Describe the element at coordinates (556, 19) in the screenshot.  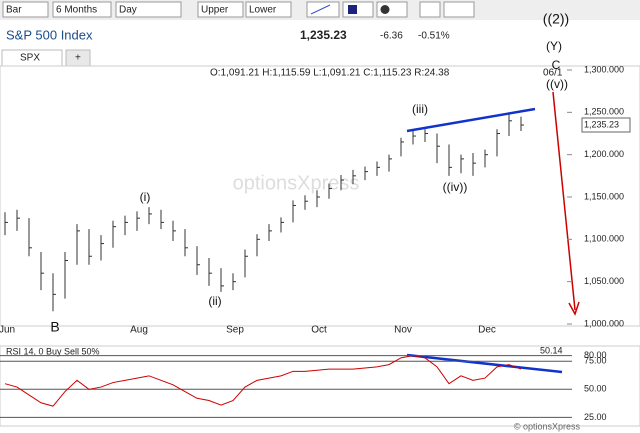
I see `wave-label: ((2))` at that location.